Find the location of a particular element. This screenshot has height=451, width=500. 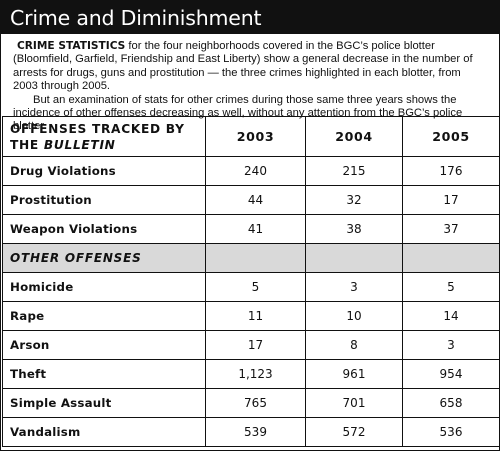

table-row: Prostitution 44 32 17 is located at coordinates (251, 200).